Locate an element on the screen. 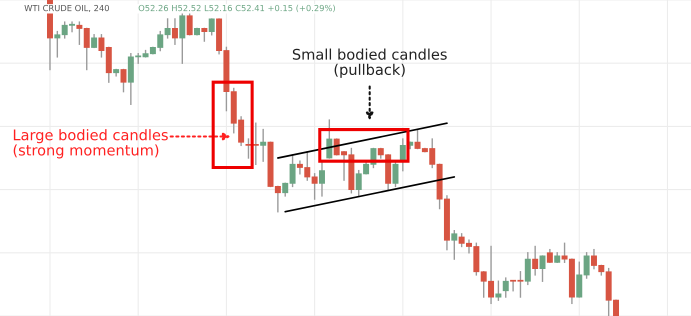 The width and height of the screenshot is (691, 316). annotation: Small bodied candles (pullback) is located at coordinates (369, 63).